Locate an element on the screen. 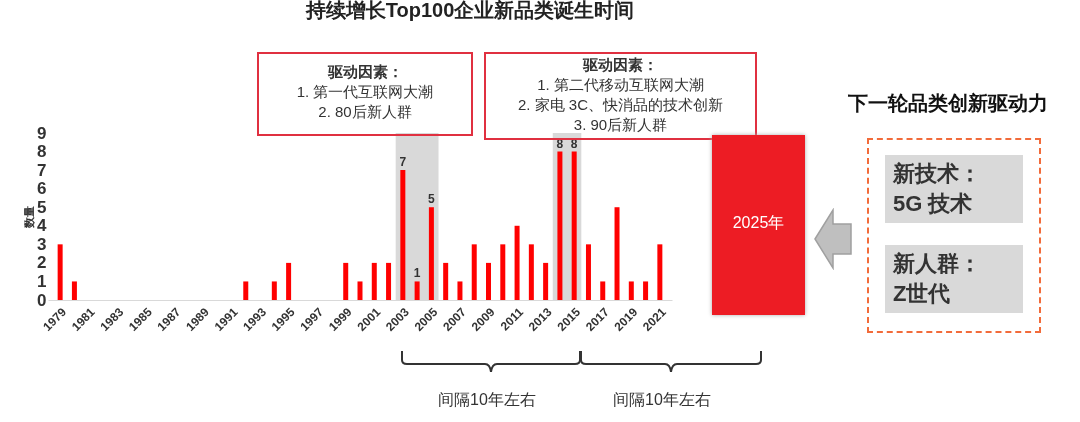 The width and height of the screenshot is (1080, 422). y-tick-label: 3 is located at coordinates (42, 244).